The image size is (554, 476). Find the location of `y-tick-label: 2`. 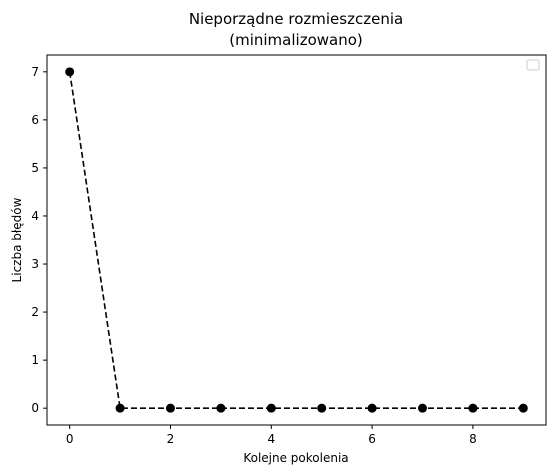

y-tick-label: 2 is located at coordinates (35, 312).